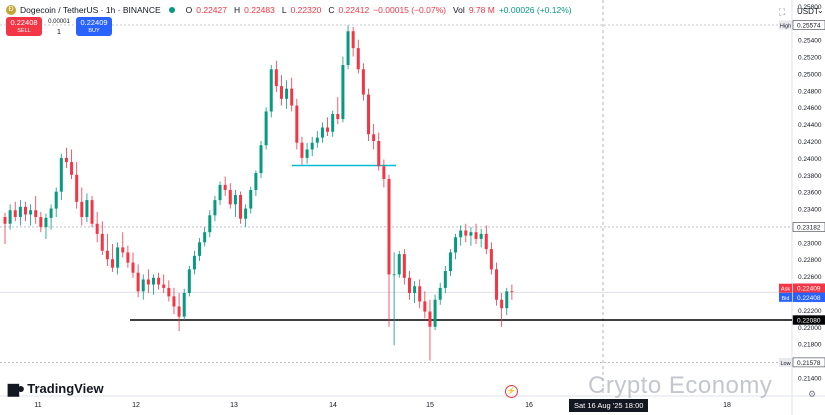  What do you see at coordinates (810, 311) in the screenshot?
I see `price-tick-label: 0.22200` at bounding box center [810, 311].